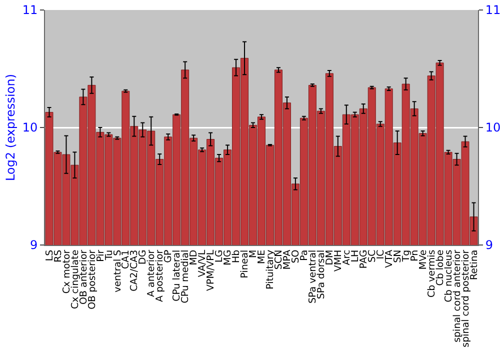  I want to click on x-tick-label: VTA, so click(389, 258).